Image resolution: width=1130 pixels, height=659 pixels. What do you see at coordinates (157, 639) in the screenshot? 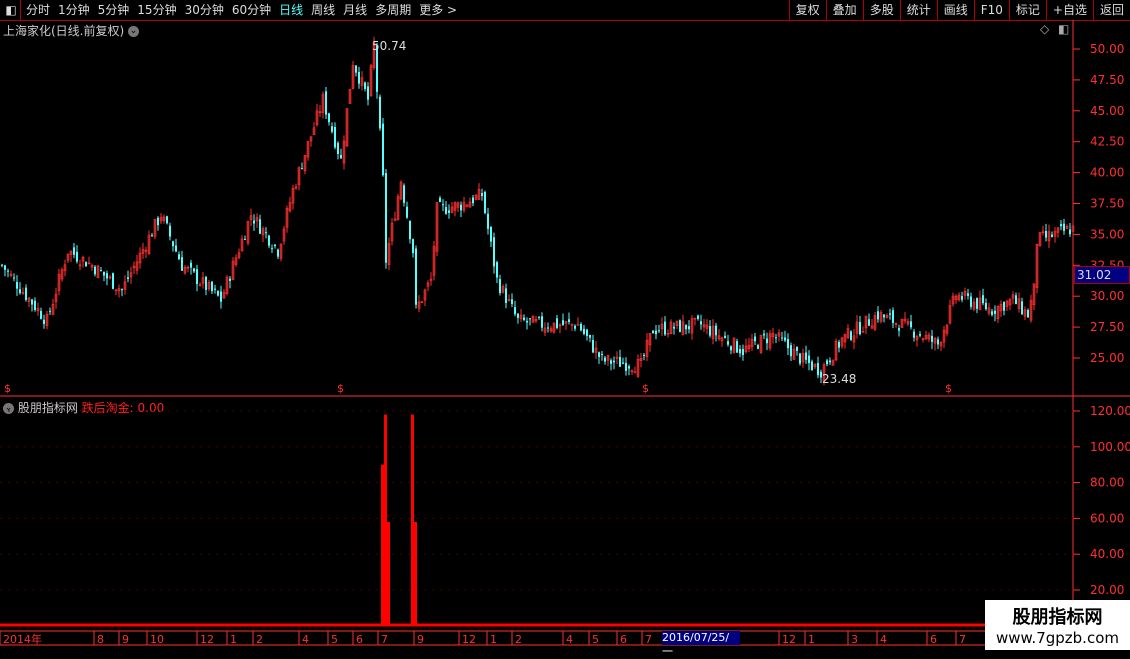
I see `x-tick-label: 10` at bounding box center [157, 639].